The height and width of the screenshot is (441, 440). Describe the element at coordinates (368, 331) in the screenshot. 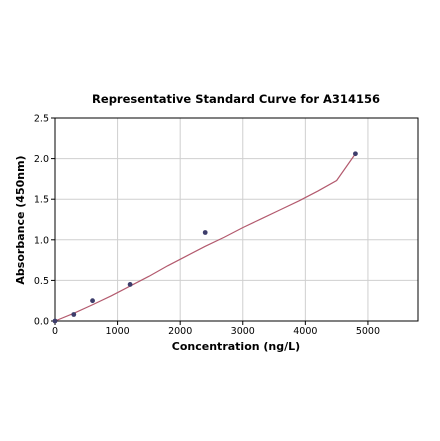

I see `x-tick-label: 5000` at that location.